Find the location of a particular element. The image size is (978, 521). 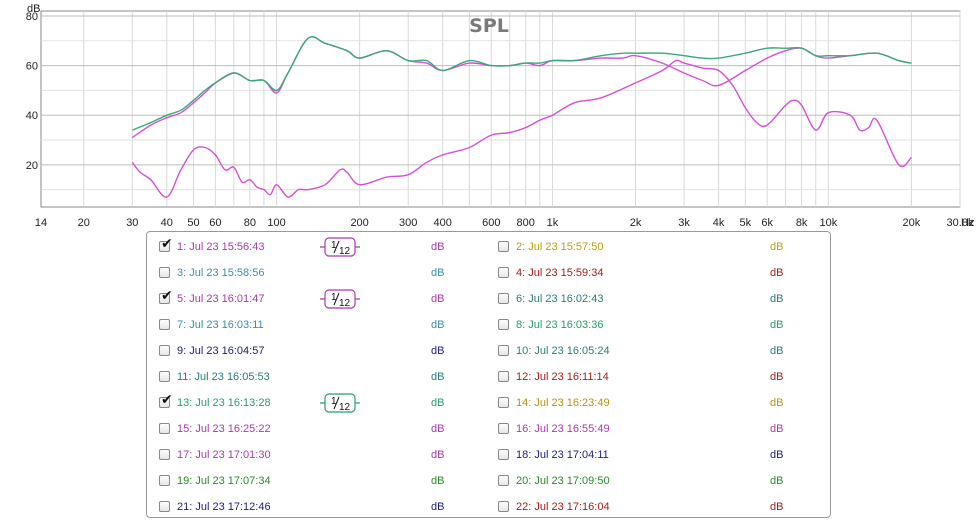

legend-item: 21: Jul 23 17:12:46 dB is located at coordinates (488, 507).